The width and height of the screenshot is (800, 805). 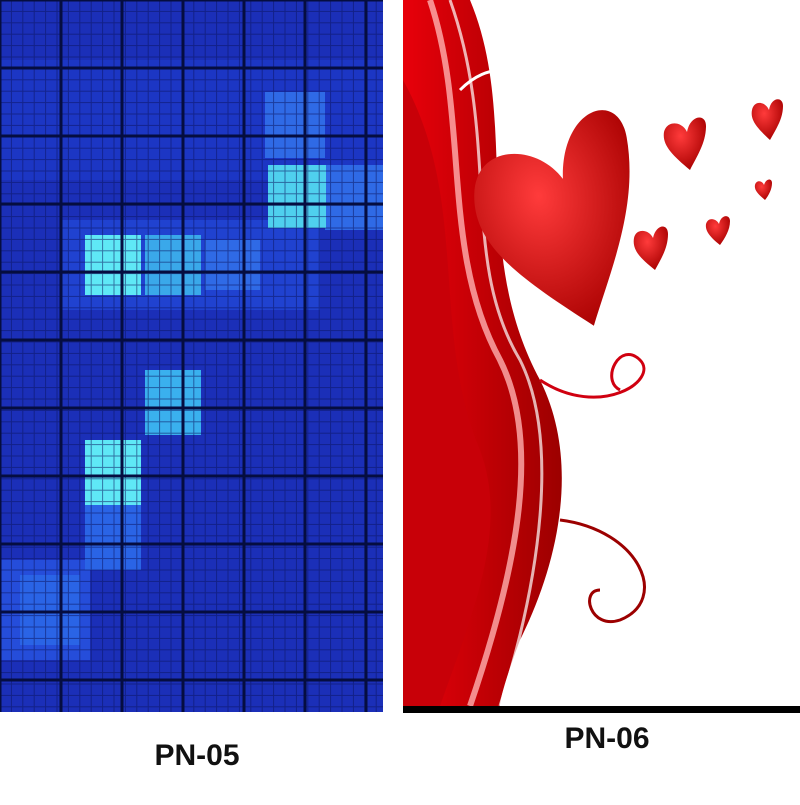 What do you see at coordinates (196, 755) in the screenshot?
I see `panel-label: PN-05` at bounding box center [196, 755].